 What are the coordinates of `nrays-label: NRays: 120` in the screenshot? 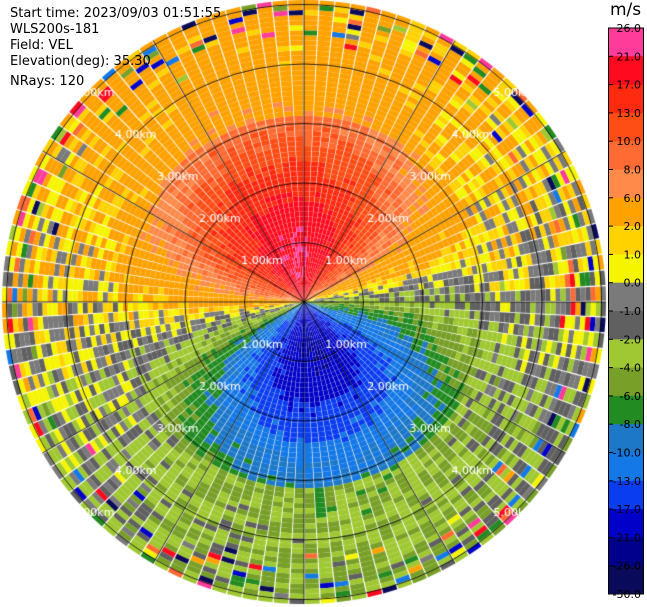 It's located at (47, 81).